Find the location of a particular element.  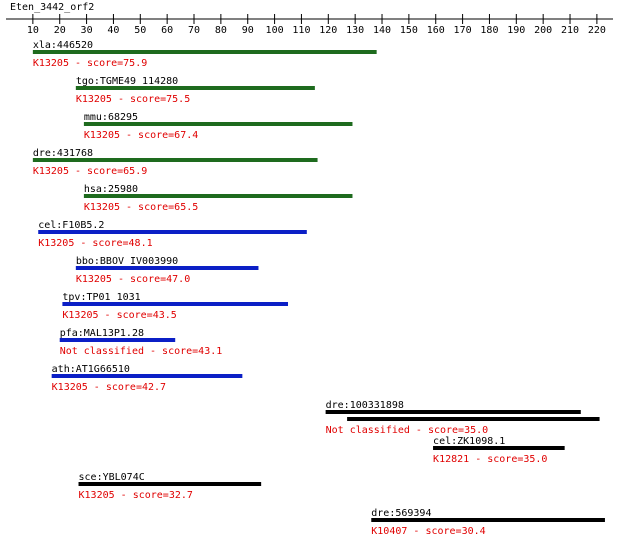

hit-label: K13205 - score=67.4 is located at coordinates (141, 135).